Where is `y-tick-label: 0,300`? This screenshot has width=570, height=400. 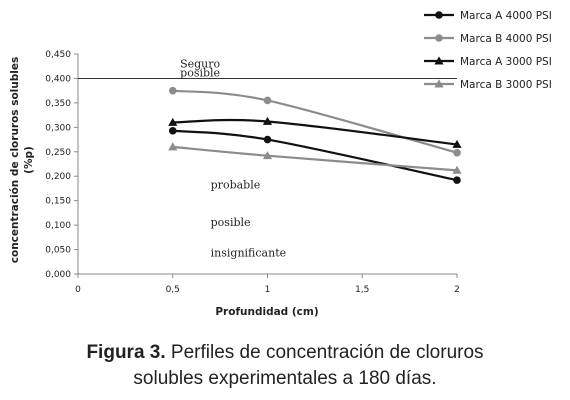 y-tick-label: 0,300 is located at coordinates (58, 128).